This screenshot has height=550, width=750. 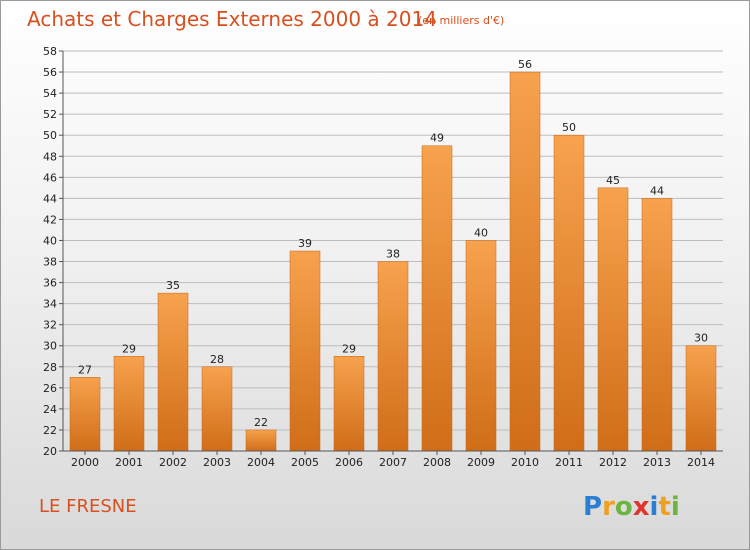 I want to click on data-label-2001: 29, so click(x=129, y=348).